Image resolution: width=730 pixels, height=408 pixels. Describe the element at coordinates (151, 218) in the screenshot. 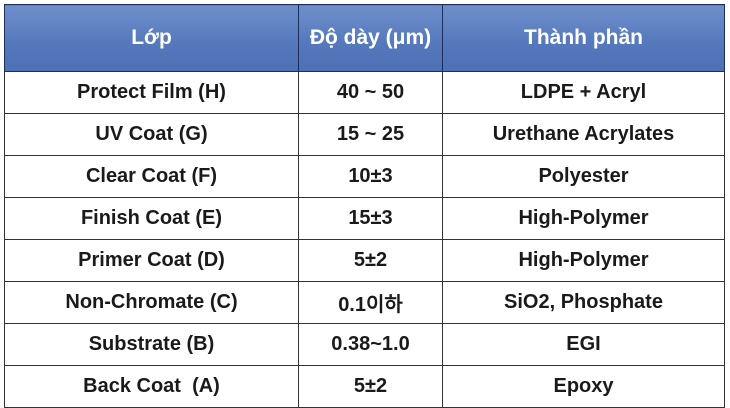

I see `cell-layer: Finish Coat (E)` at that location.